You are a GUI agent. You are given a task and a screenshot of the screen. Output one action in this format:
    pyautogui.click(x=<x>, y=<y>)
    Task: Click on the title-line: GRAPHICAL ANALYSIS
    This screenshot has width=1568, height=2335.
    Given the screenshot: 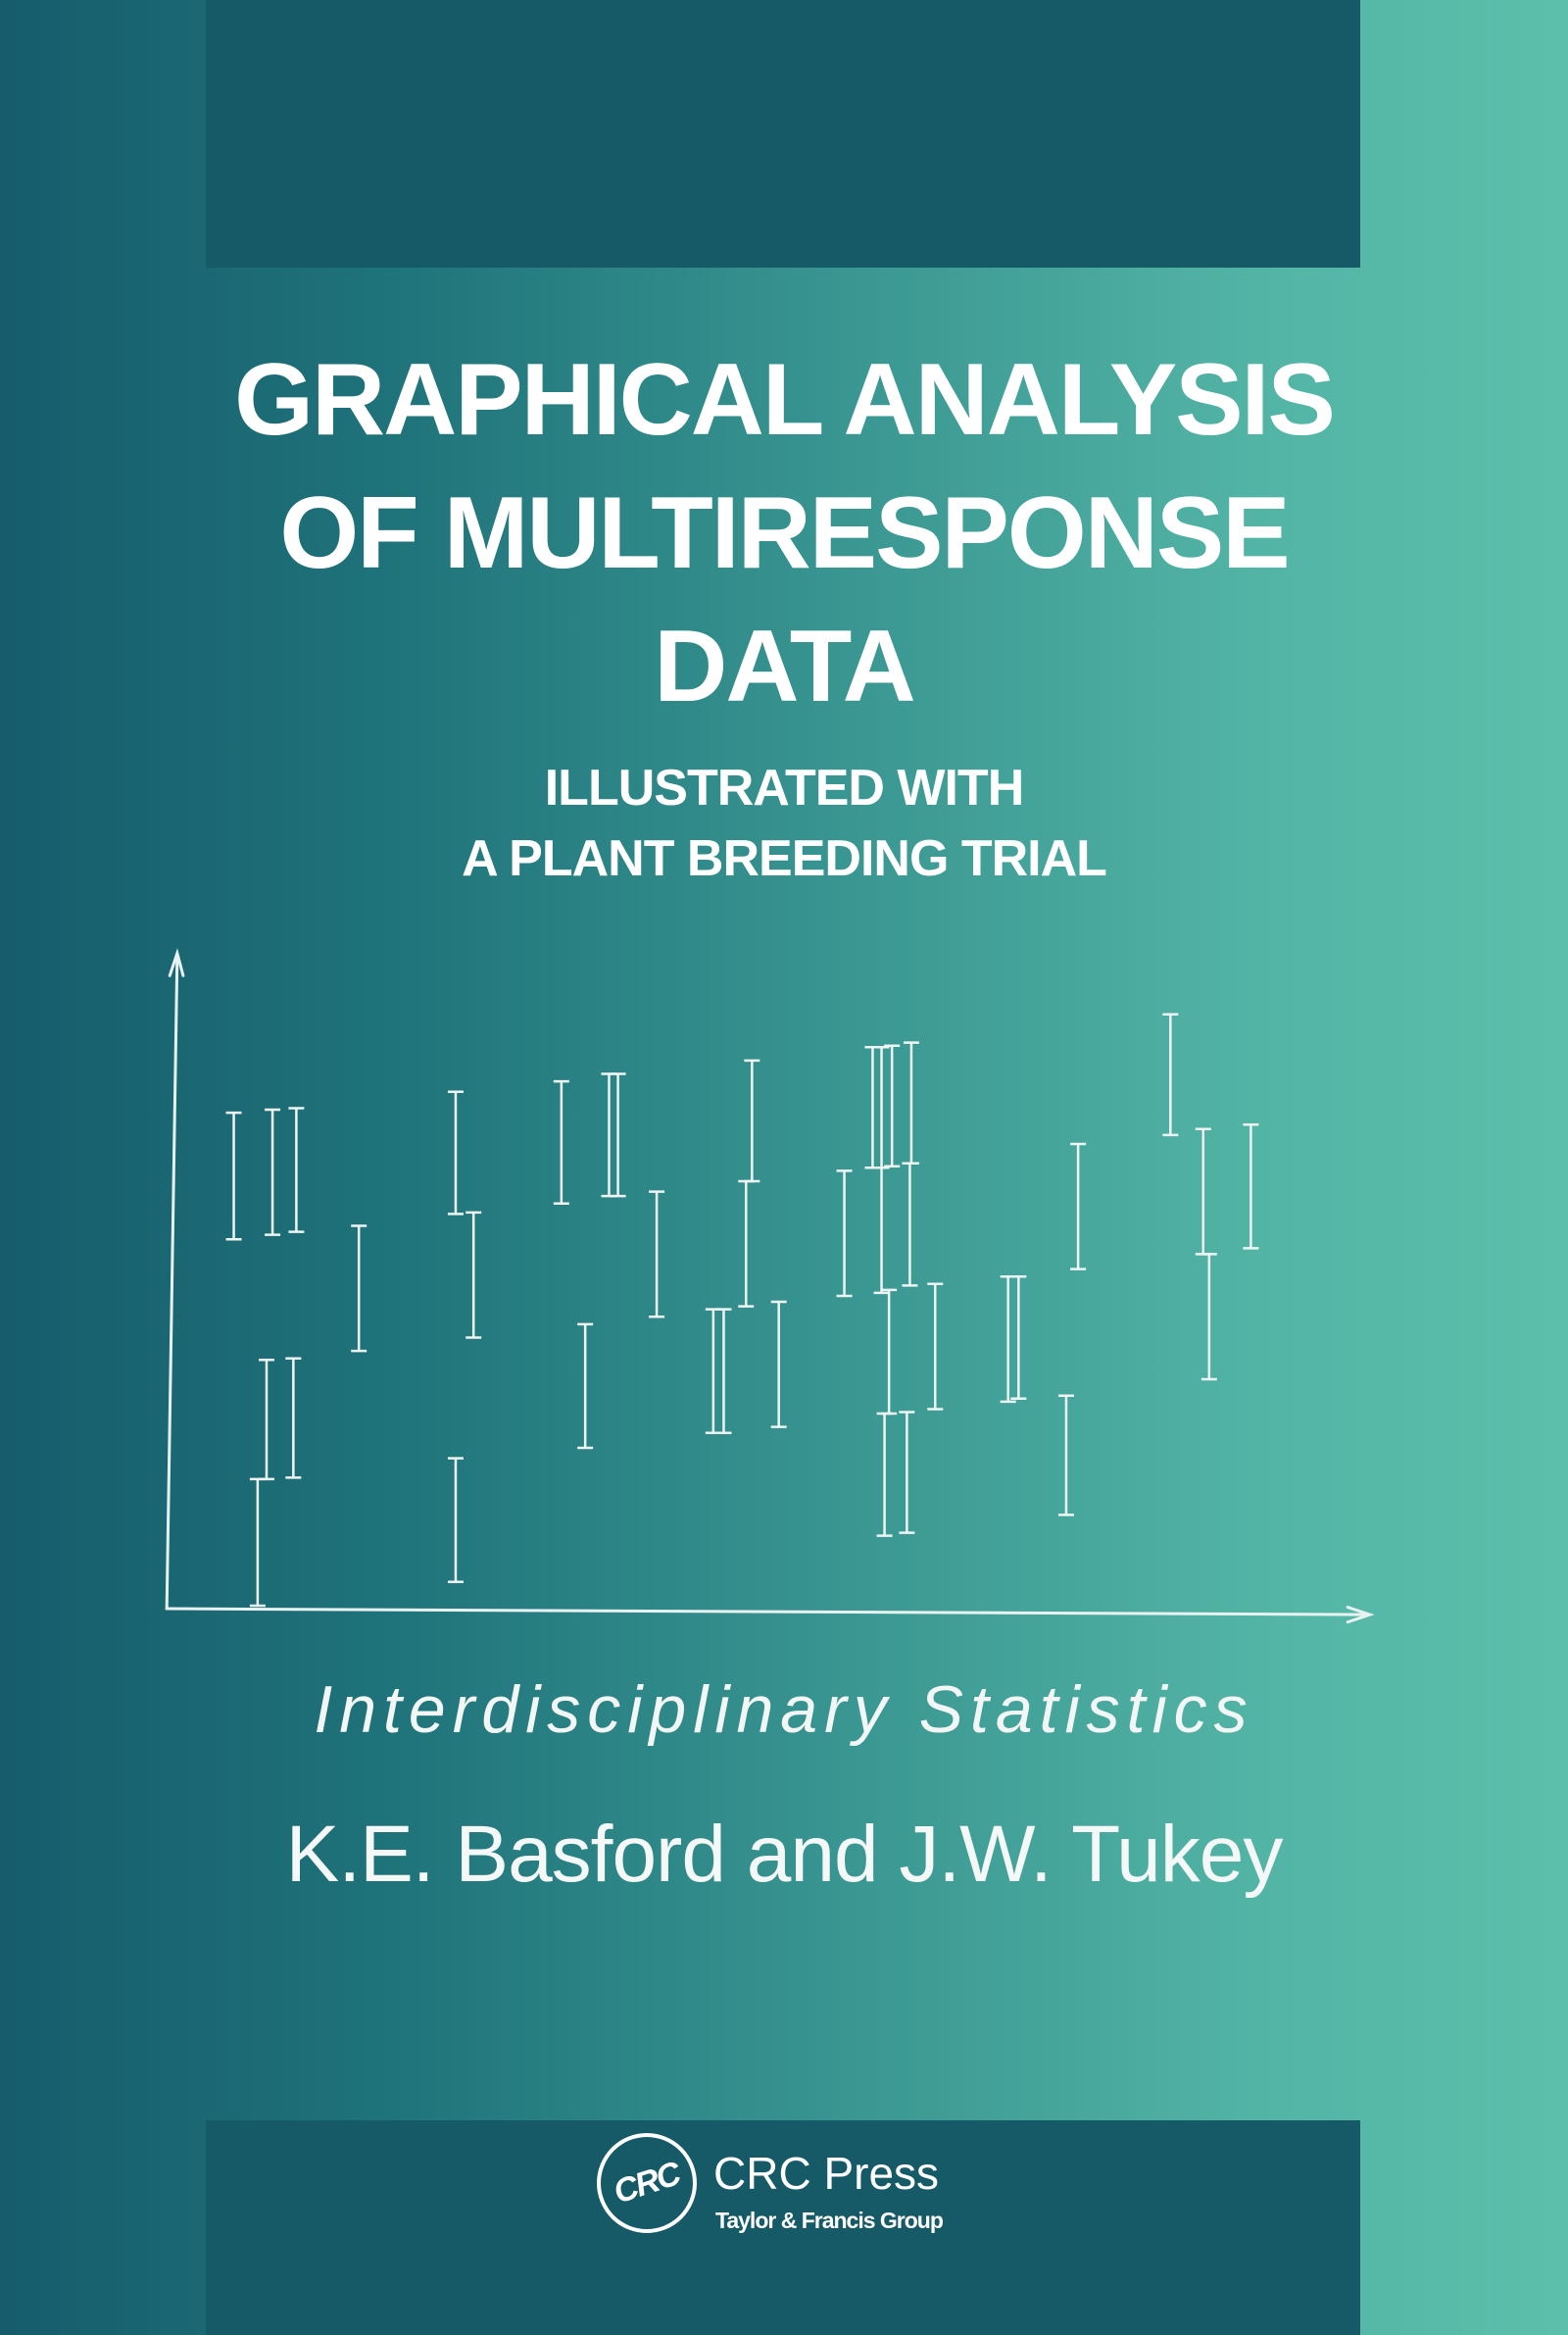 What is the action you would take?
    pyautogui.click(x=785, y=400)
    